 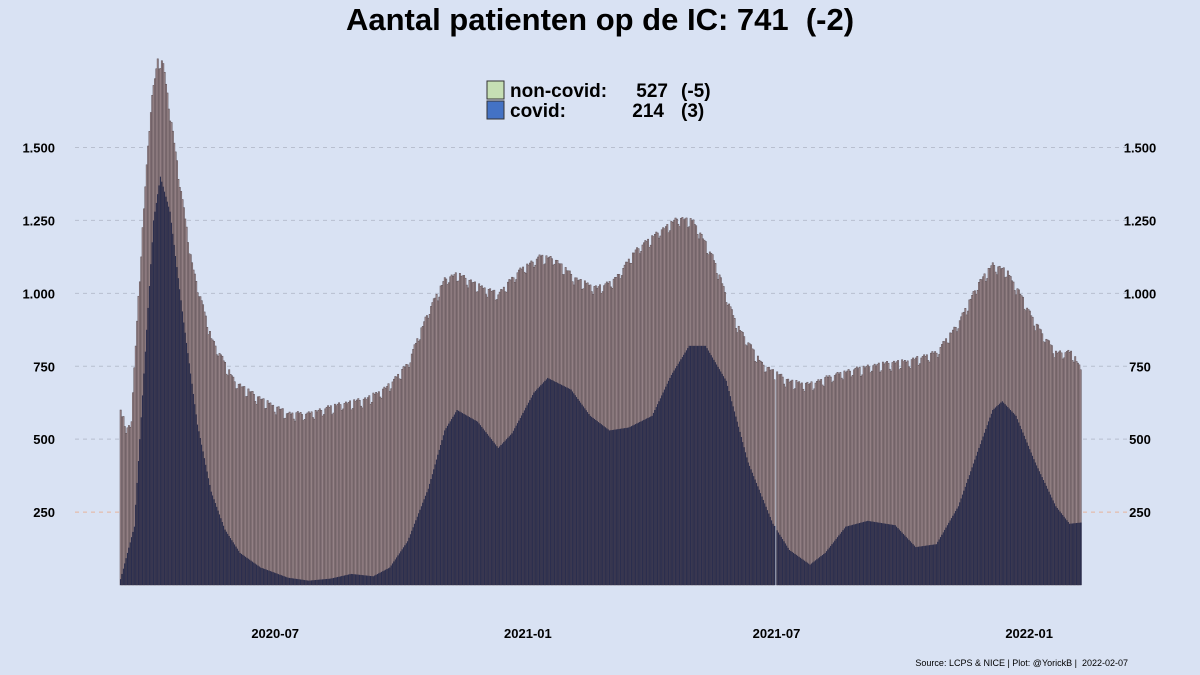 I want to click on y-tick-label-left-0: 250, so click(x=44, y=512).